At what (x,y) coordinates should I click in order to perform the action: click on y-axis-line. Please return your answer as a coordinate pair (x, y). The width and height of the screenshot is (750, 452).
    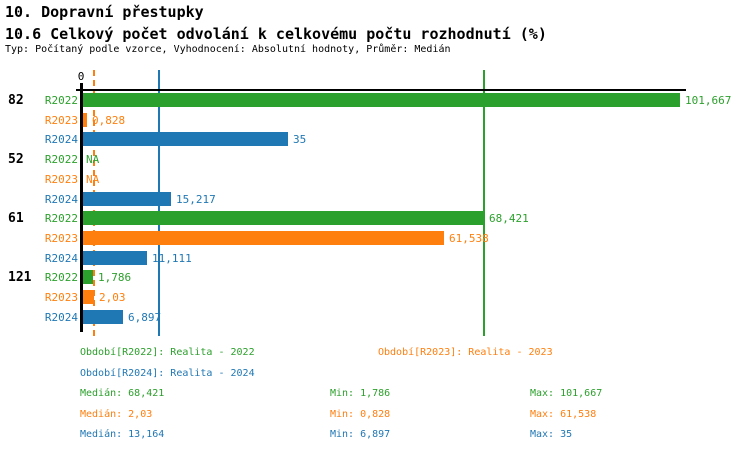
    Looking at the image, I should click on (81, 207).